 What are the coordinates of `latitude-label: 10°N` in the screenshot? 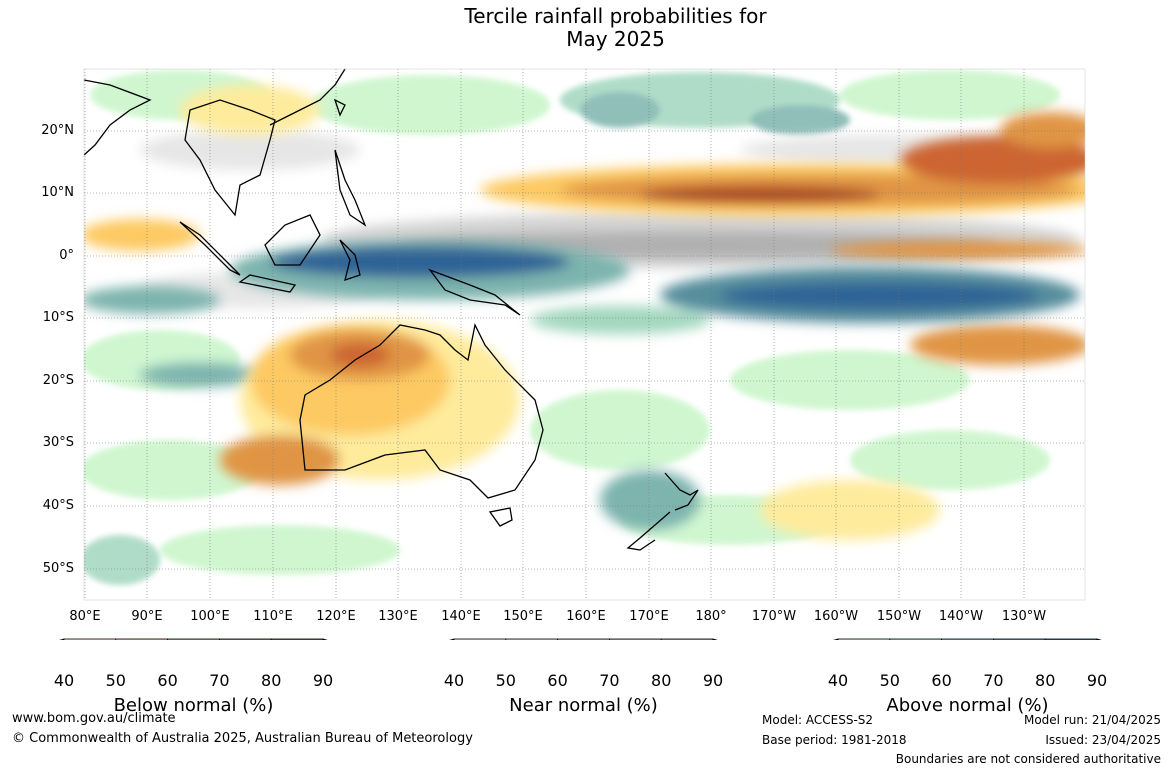 It's located at (57, 192).